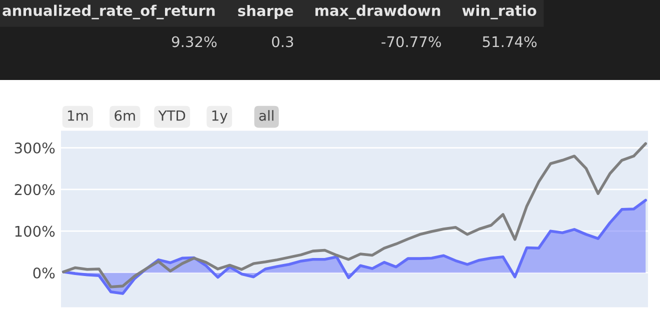 The width and height of the screenshot is (660, 327). What do you see at coordinates (34, 148) in the screenshot?
I see `y-tick-label: 300%` at bounding box center [34, 148].